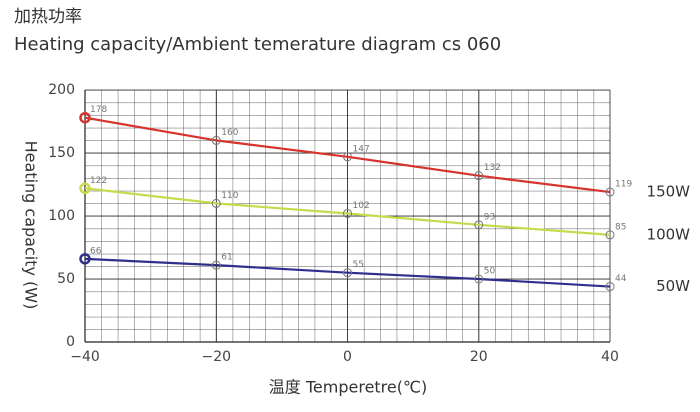  I want to click on data-label: 85, so click(620, 227).